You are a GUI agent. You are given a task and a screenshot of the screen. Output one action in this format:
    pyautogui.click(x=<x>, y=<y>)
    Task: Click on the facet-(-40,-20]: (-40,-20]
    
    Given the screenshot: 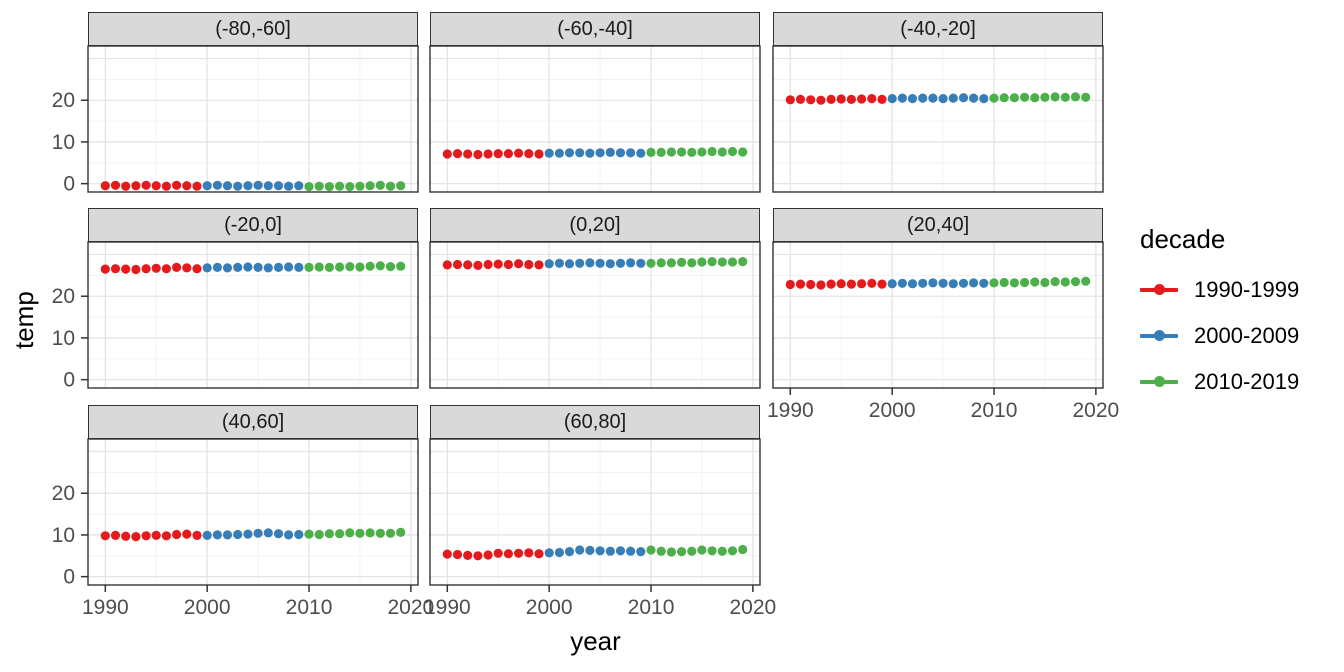 What is the action you would take?
    pyautogui.click(x=938, y=102)
    